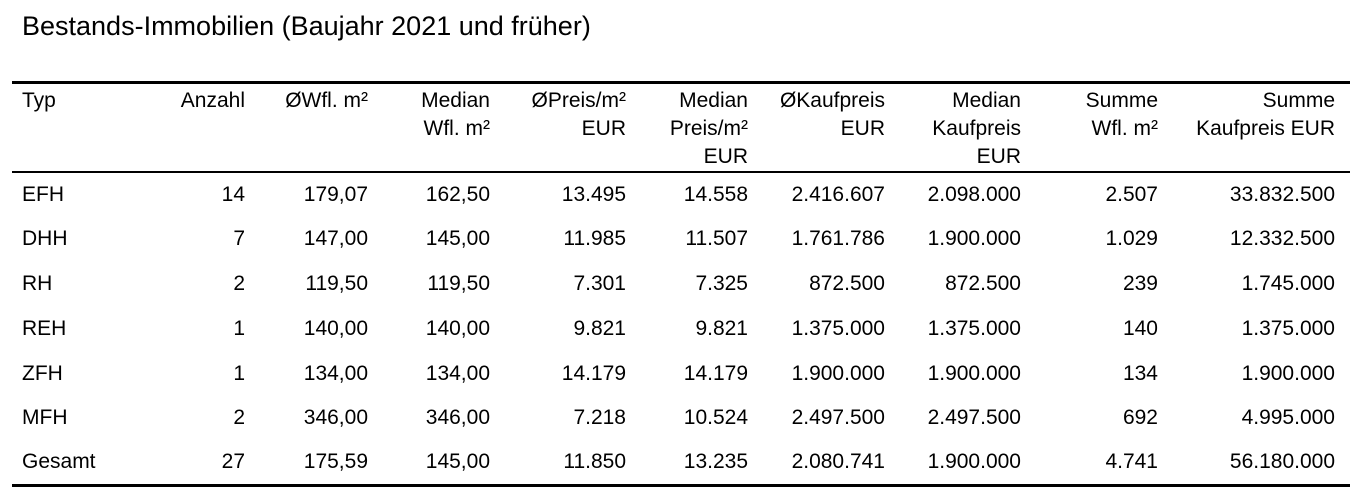 This screenshot has width=1364, height=494. Describe the element at coordinates (832, 100) in the screenshot. I see `column-header-line: ØKaufpreis` at that location.